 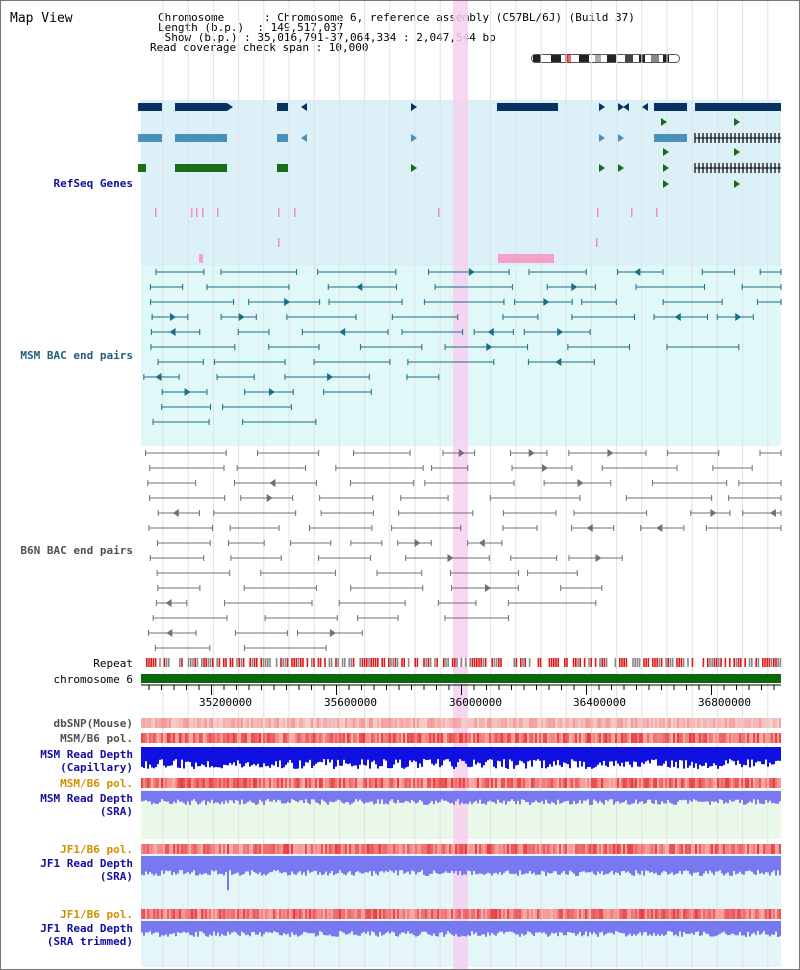 I want to click on gene-track-mid, so click(x=670, y=138).